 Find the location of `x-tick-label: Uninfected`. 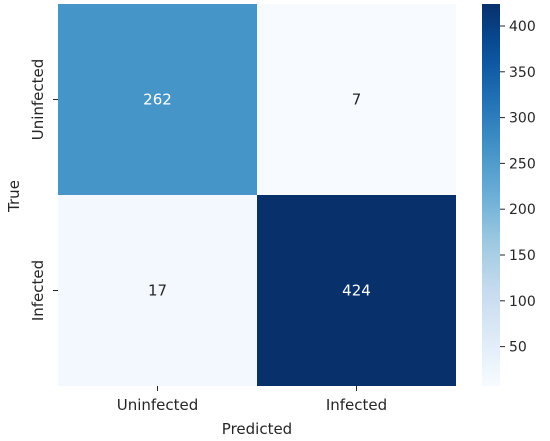

x-tick-label: Uninfected is located at coordinates (158, 405).